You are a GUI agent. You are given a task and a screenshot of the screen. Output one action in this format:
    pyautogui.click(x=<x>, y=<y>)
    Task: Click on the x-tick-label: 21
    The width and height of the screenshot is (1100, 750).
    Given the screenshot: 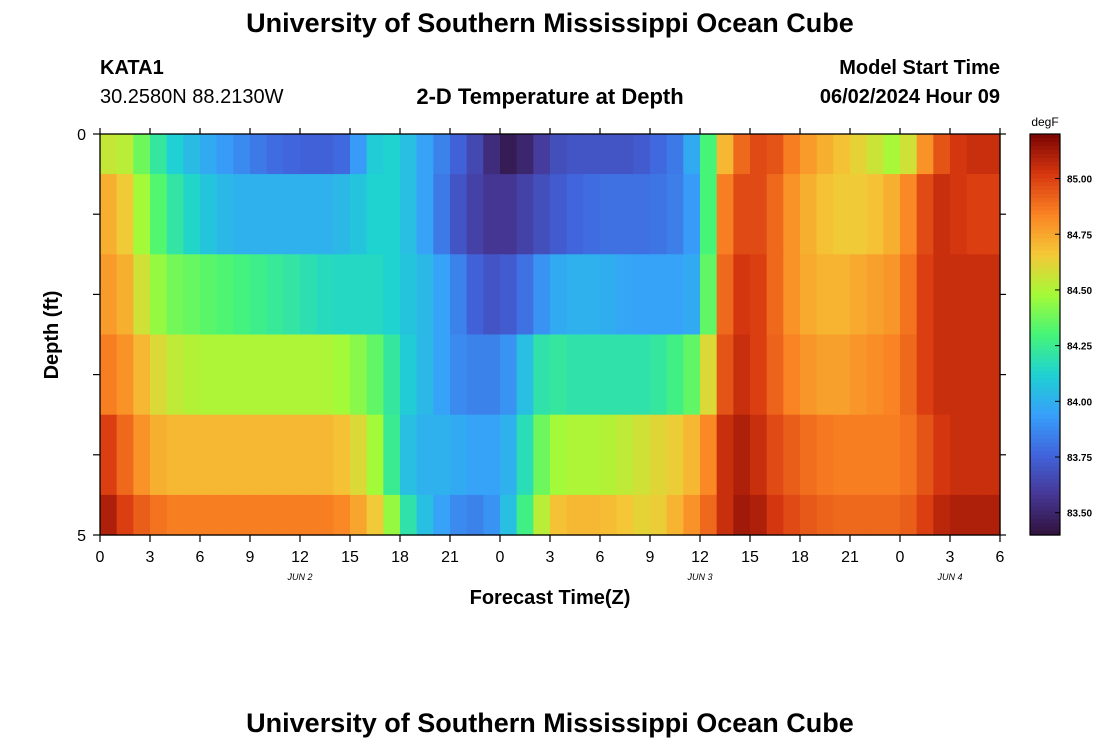 What is the action you would take?
    pyautogui.click(x=850, y=557)
    